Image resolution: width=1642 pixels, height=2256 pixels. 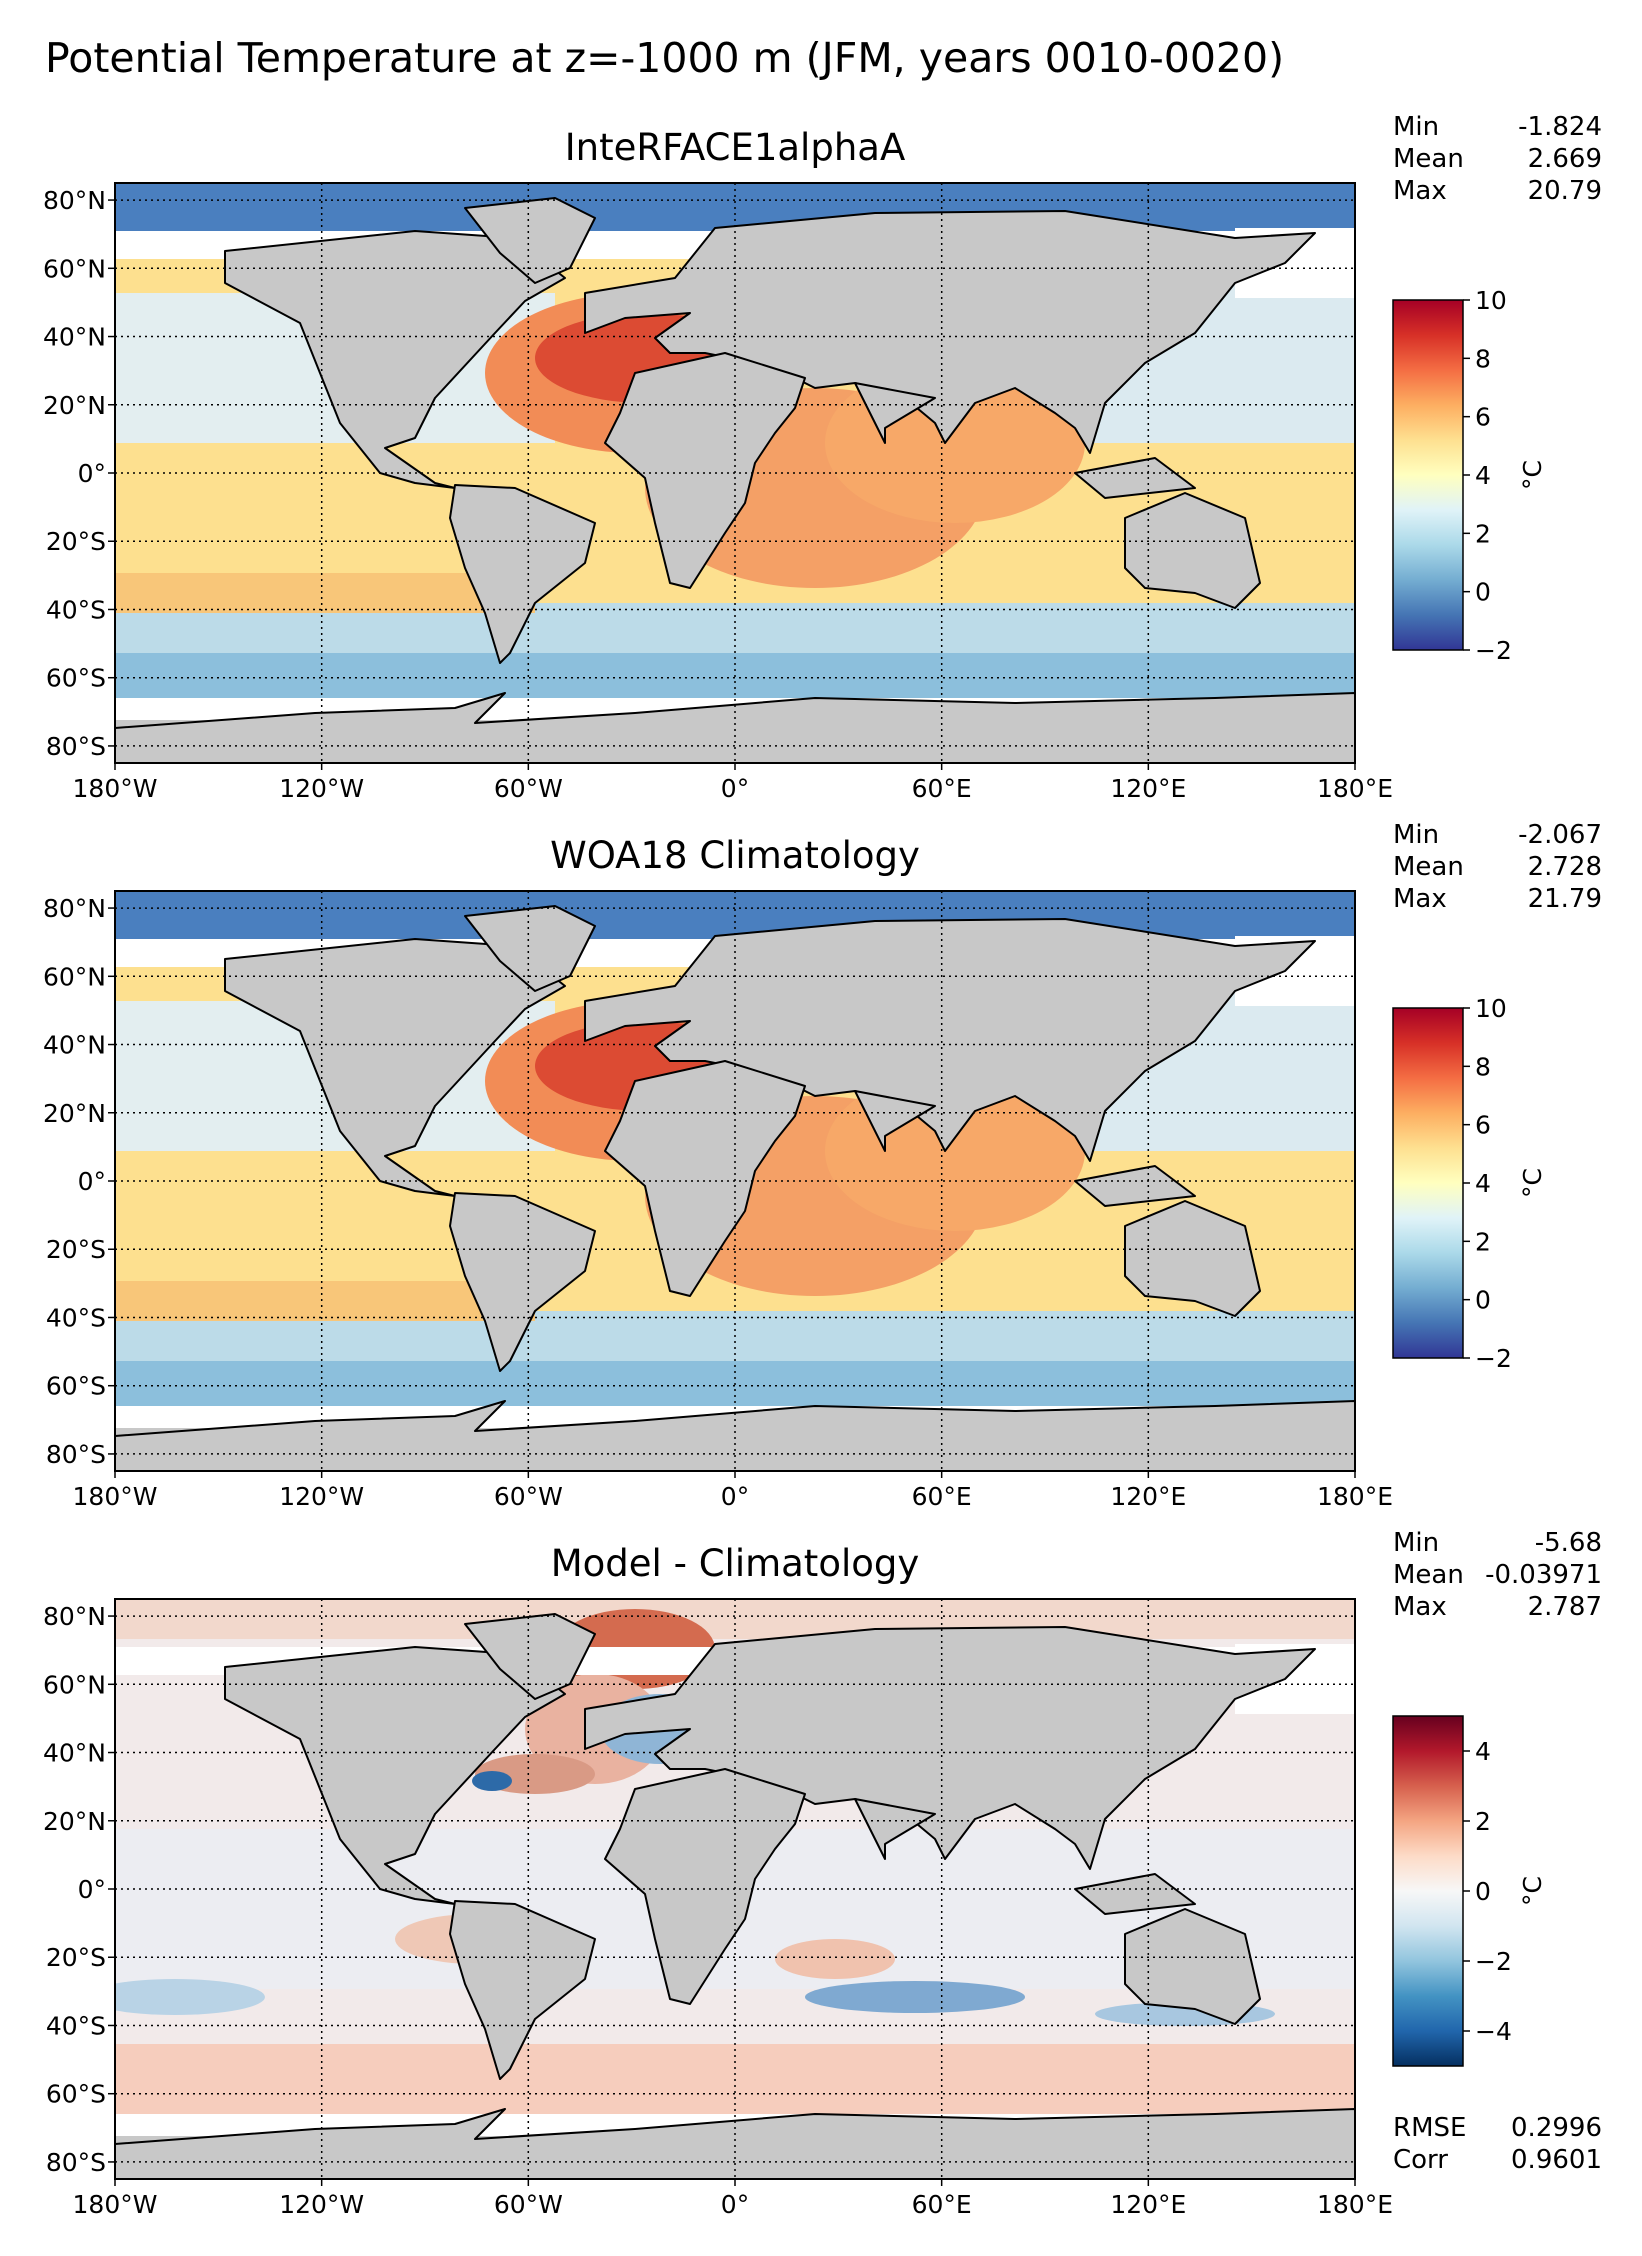 I want to click on stat-mean-value: 2.728, so click(x=1565, y=867).